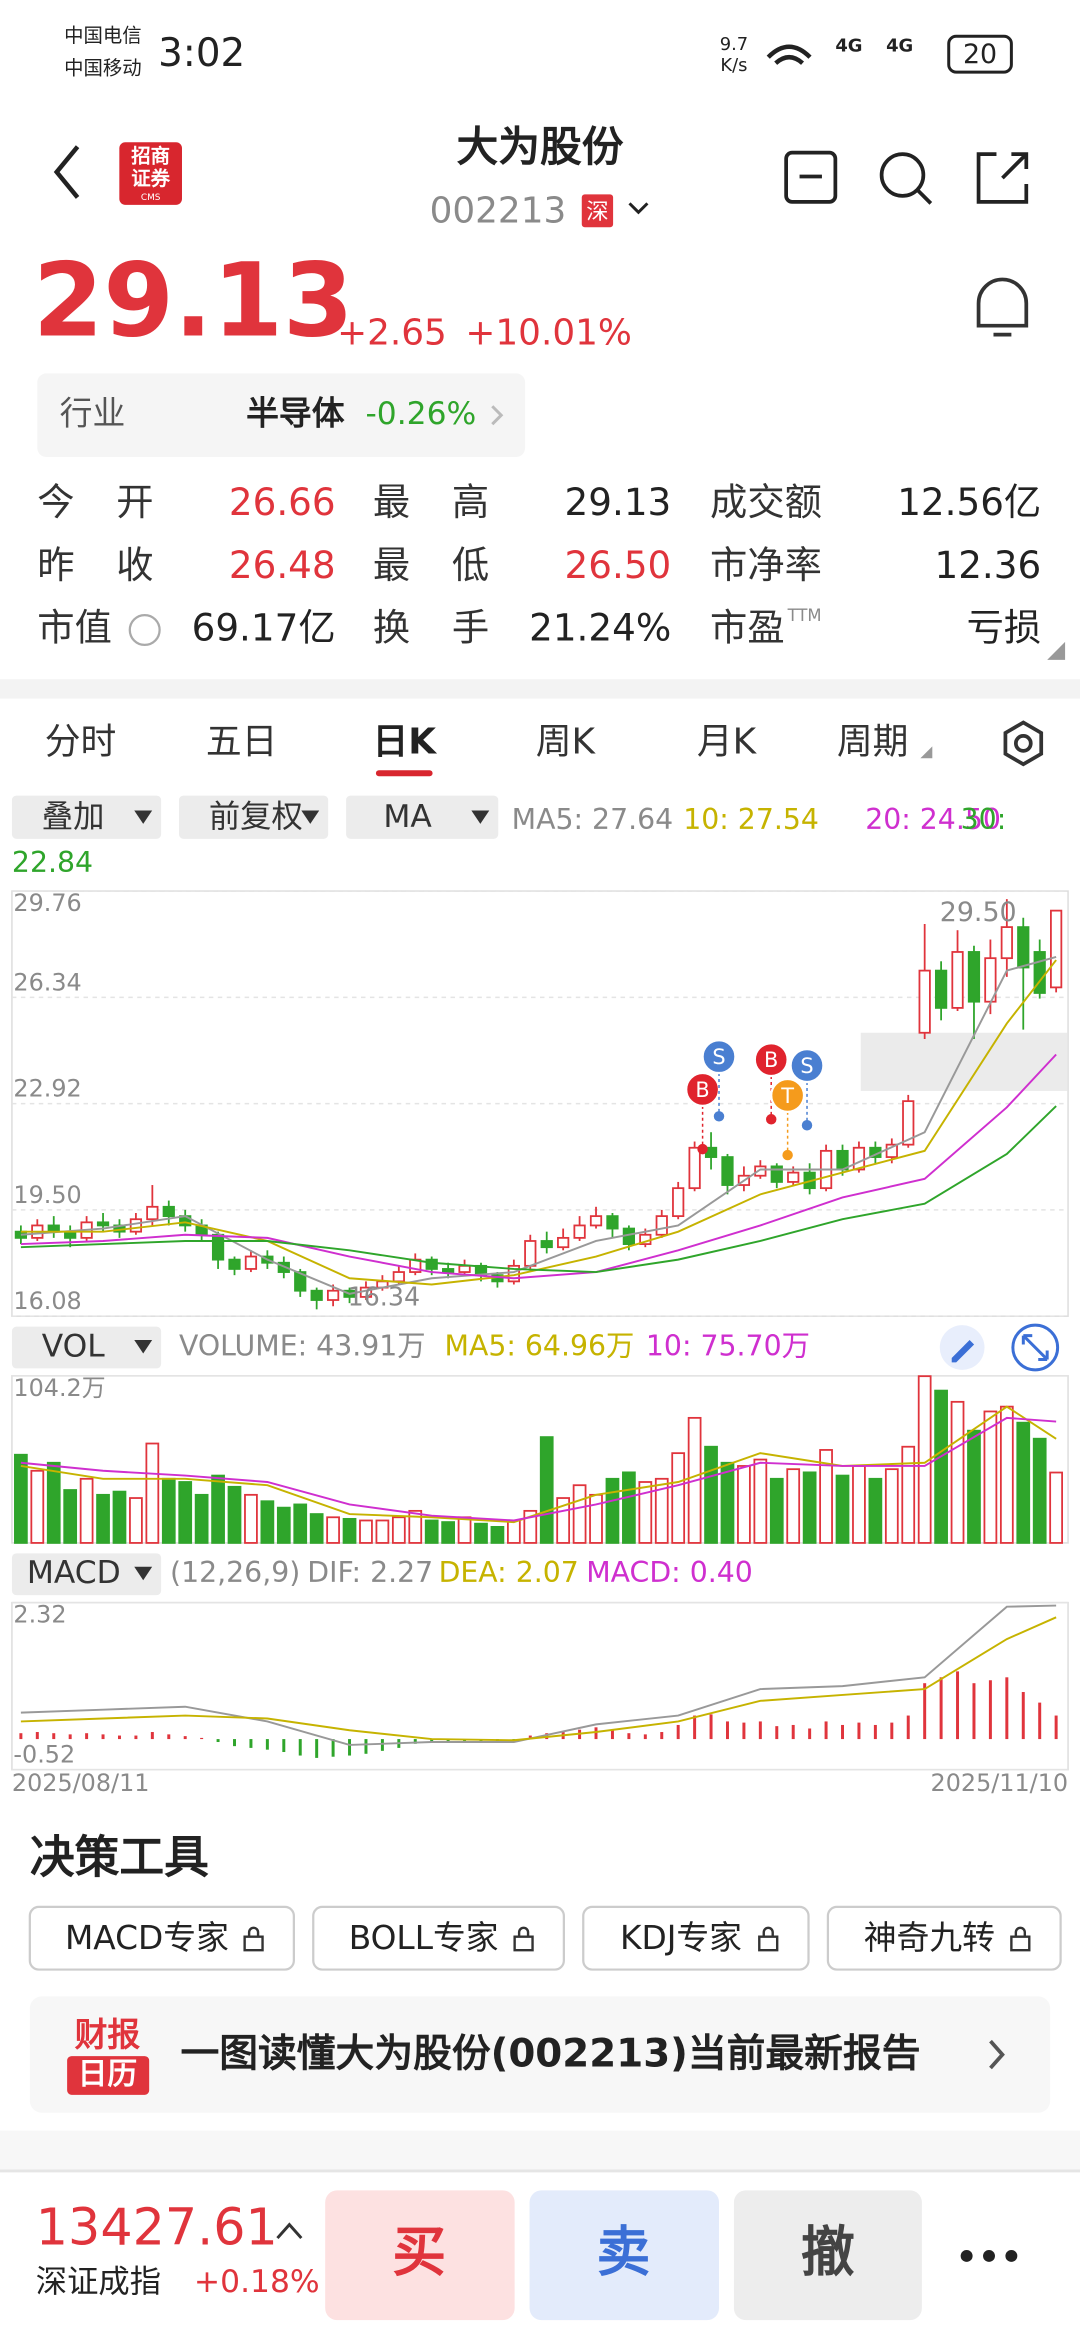 This screenshot has width=1080, height=2340. Describe the element at coordinates (424, 1938) in the screenshot. I see `tool-label: BOLL专家` at that location.